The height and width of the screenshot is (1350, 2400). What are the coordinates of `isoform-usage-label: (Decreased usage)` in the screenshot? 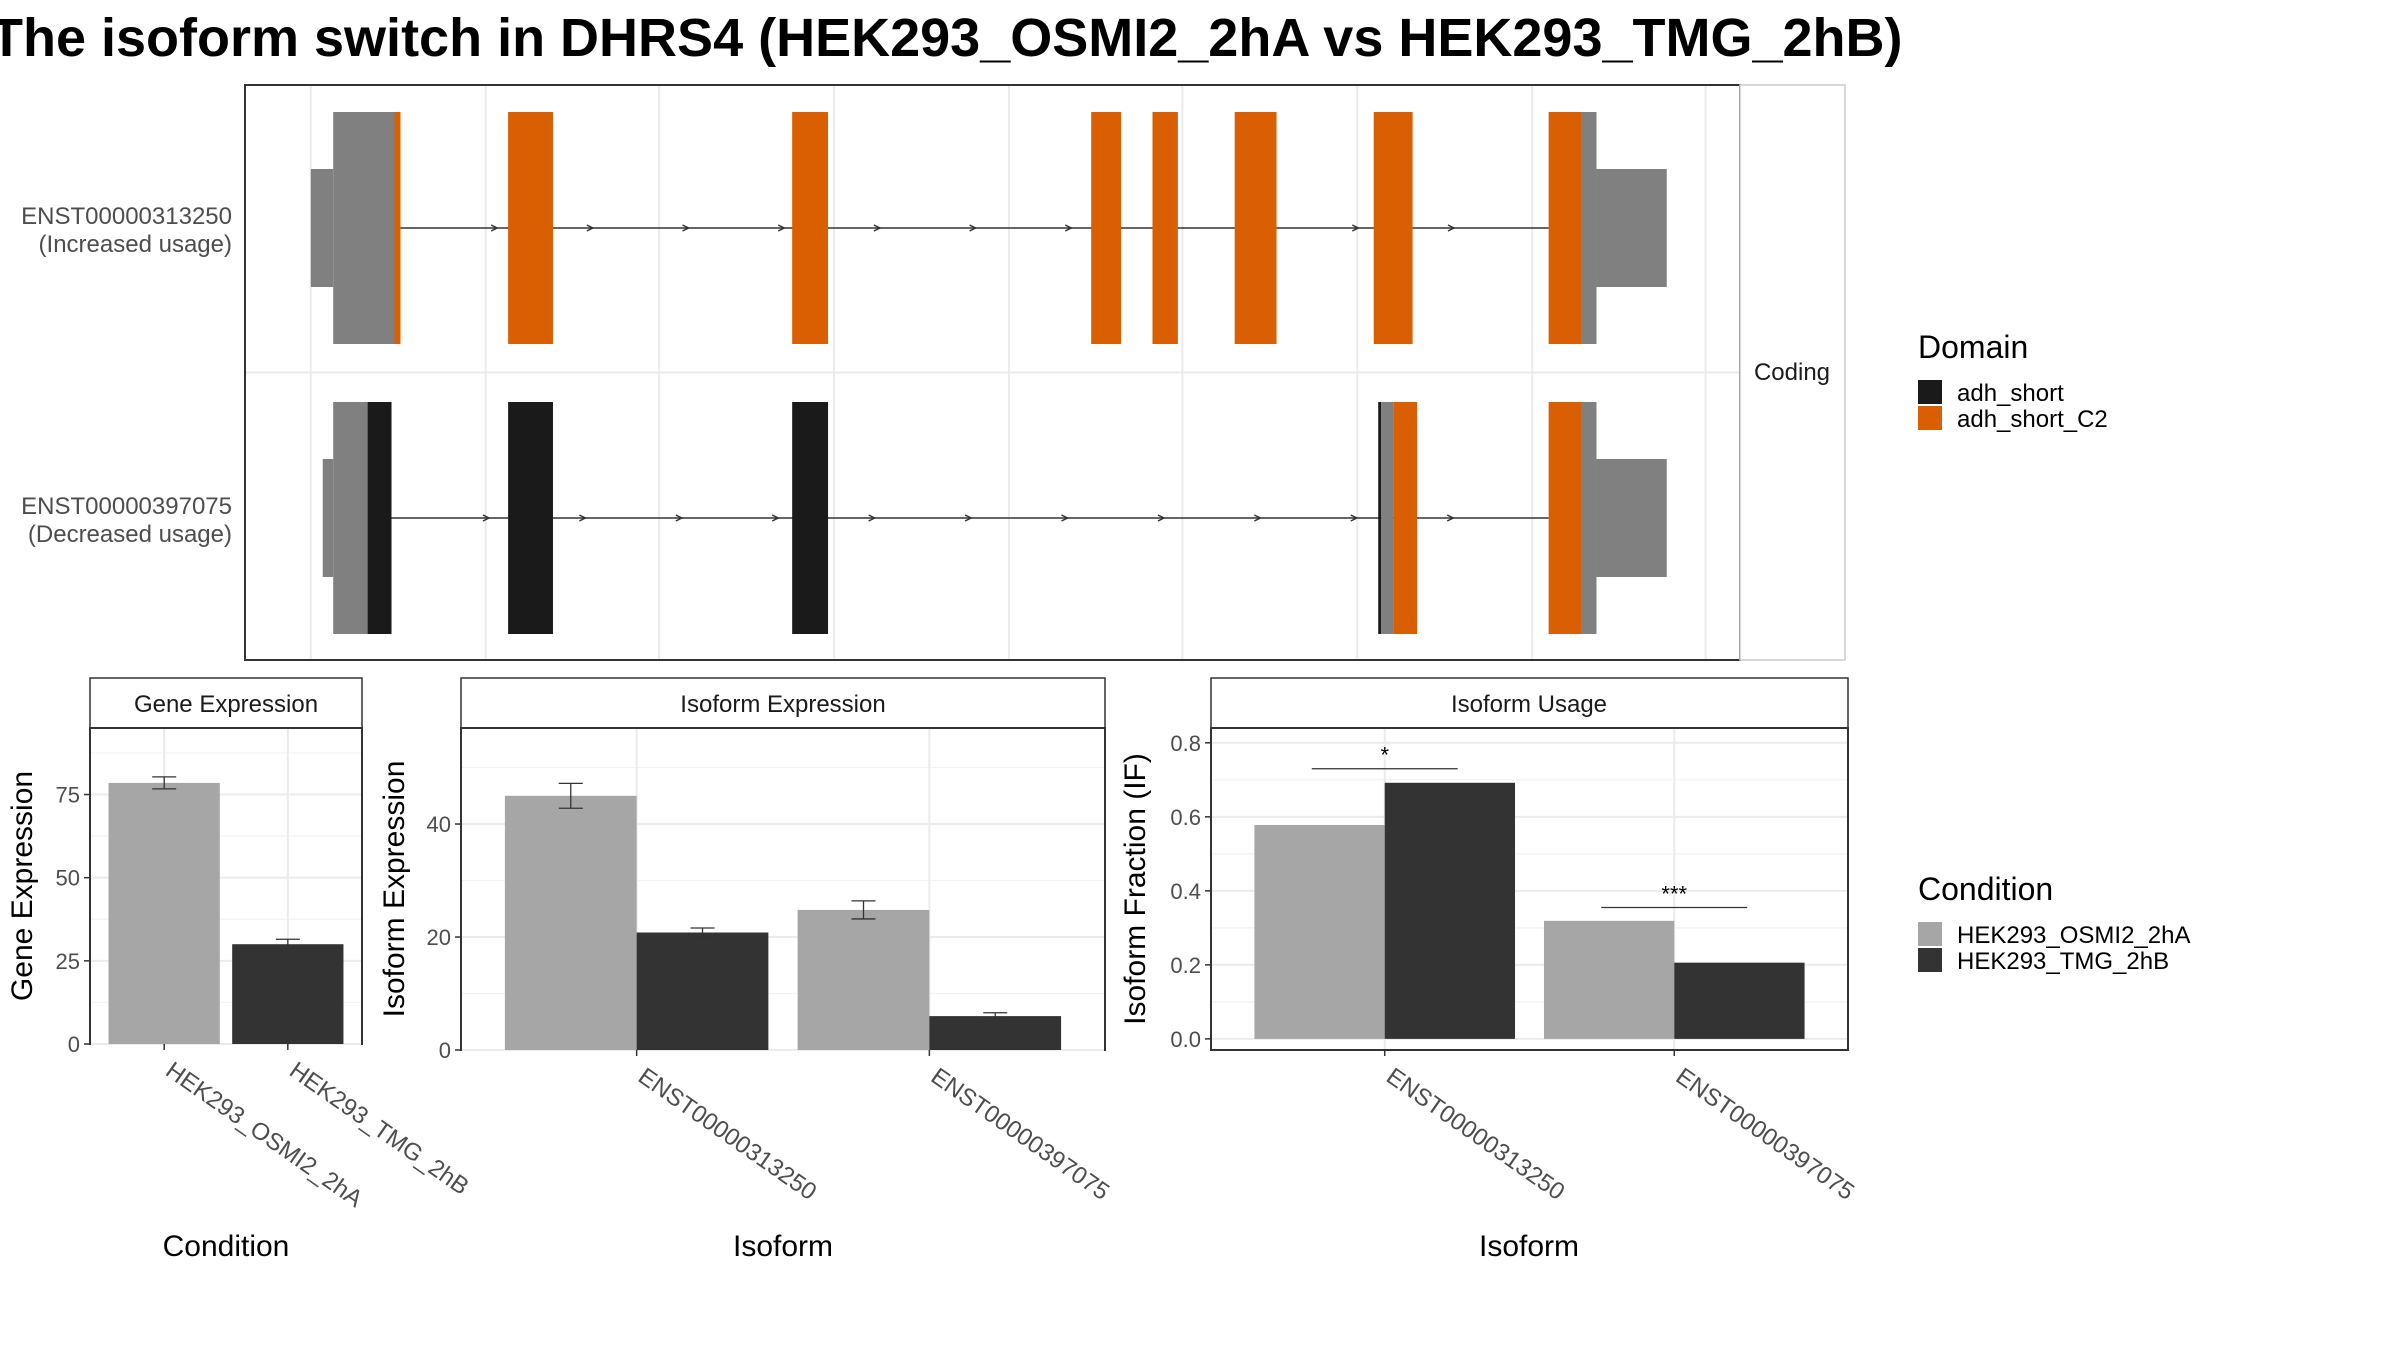 It's located at (130, 534).